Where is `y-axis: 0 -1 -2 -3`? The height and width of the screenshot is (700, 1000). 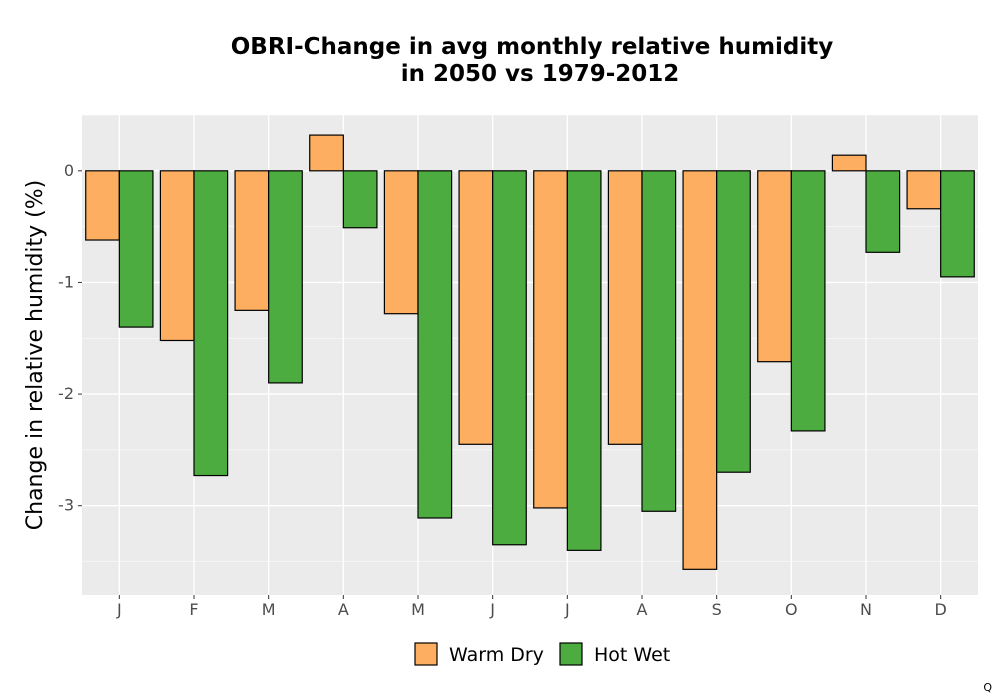 y-axis: 0 -1 -2 -3 is located at coordinates (70, 338).